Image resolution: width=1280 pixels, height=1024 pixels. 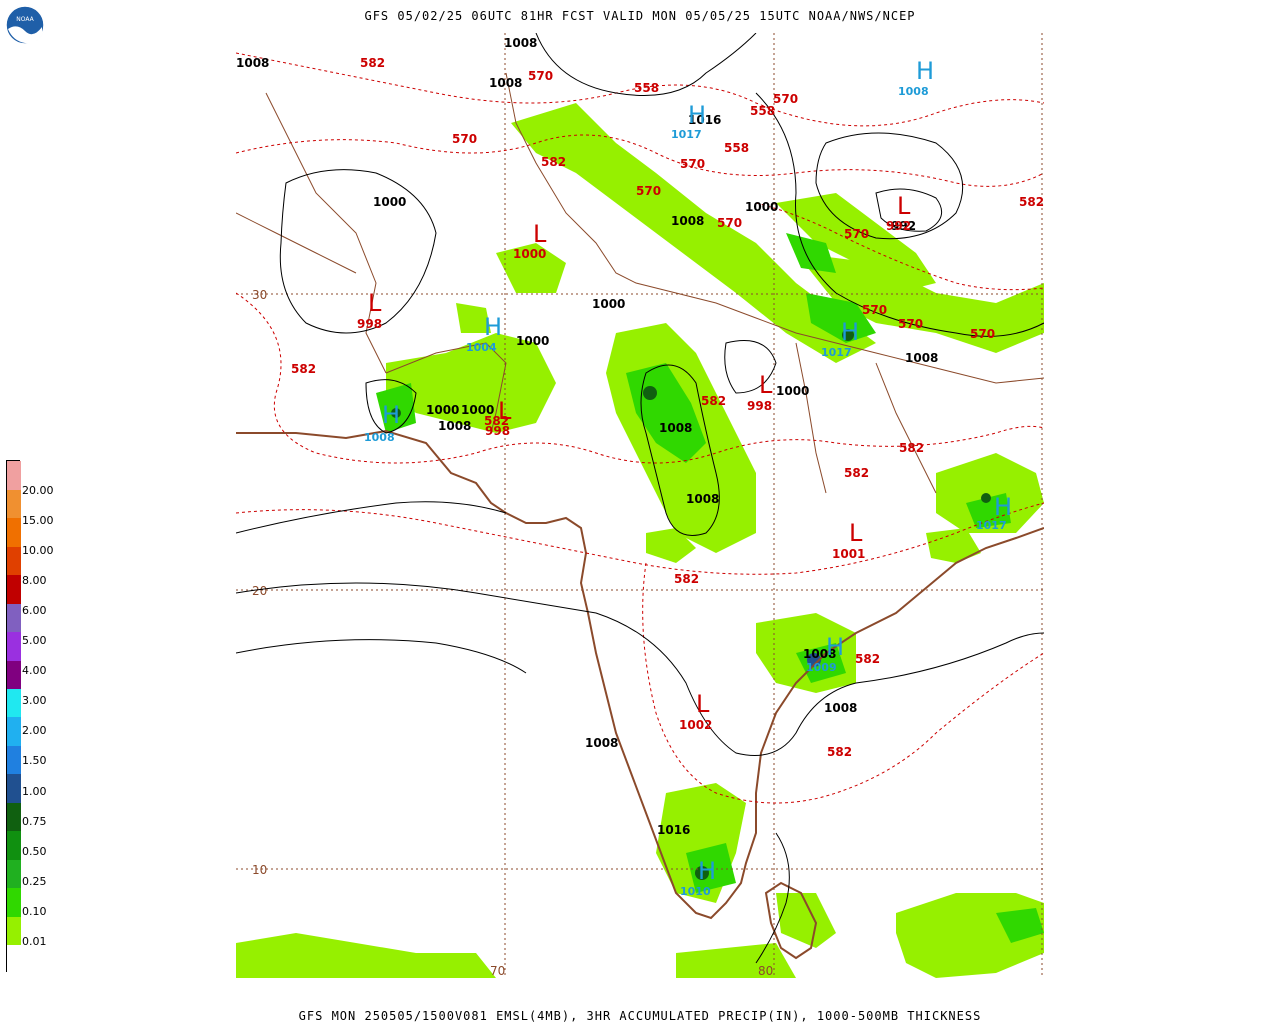 What do you see at coordinates (848, 554) in the screenshot?
I see `low-pressure-value: 1001` at bounding box center [848, 554].